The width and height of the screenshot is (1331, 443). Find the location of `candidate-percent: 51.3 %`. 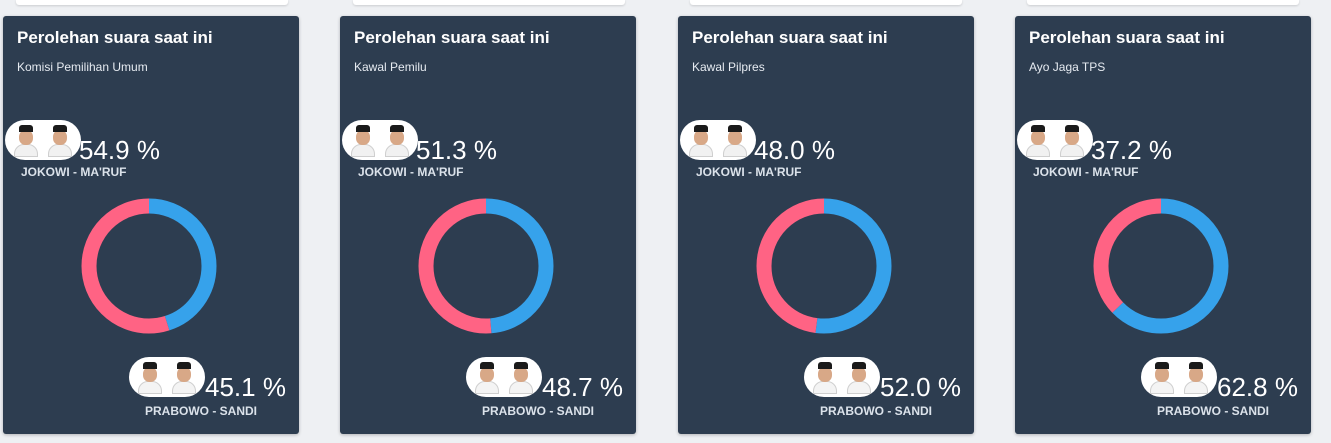

candidate-percent: 51.3 % is located at coordinates (456, 150).